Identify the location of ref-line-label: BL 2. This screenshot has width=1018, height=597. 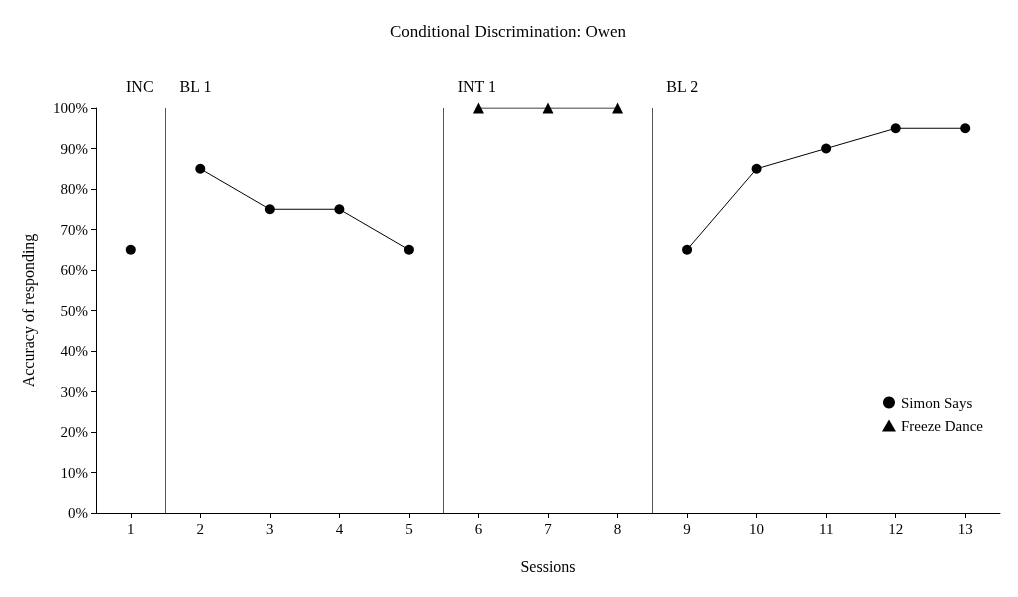
(682, 86).